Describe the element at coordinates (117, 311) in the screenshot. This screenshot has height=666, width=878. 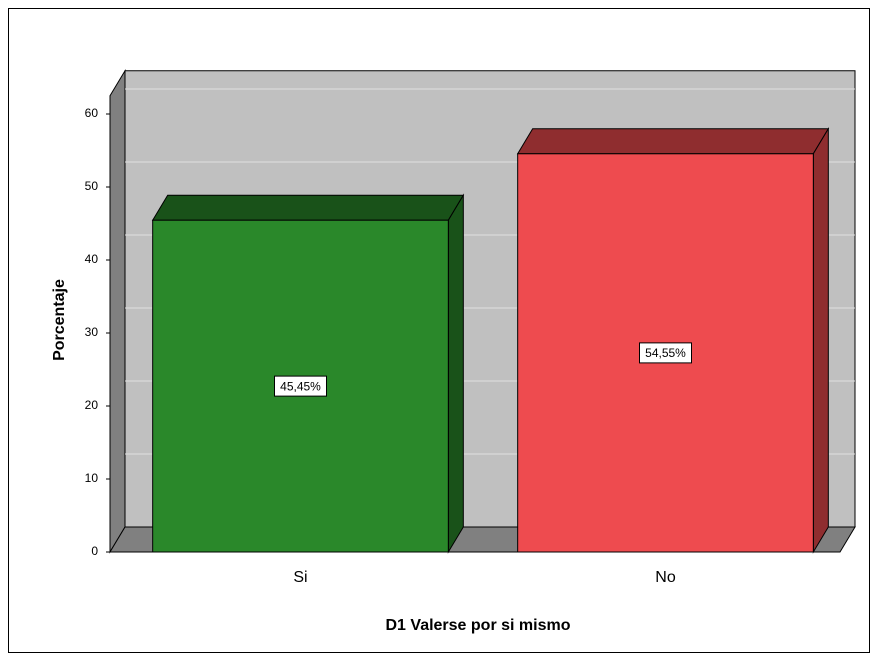
I see `side-wall` at that location.